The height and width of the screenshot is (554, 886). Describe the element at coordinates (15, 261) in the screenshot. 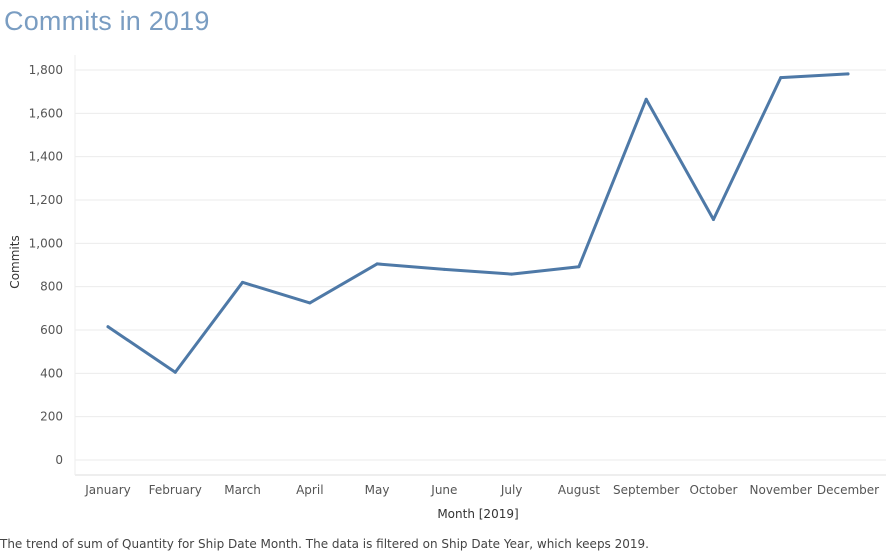

I see `y-axis-label: Commits` at that location.